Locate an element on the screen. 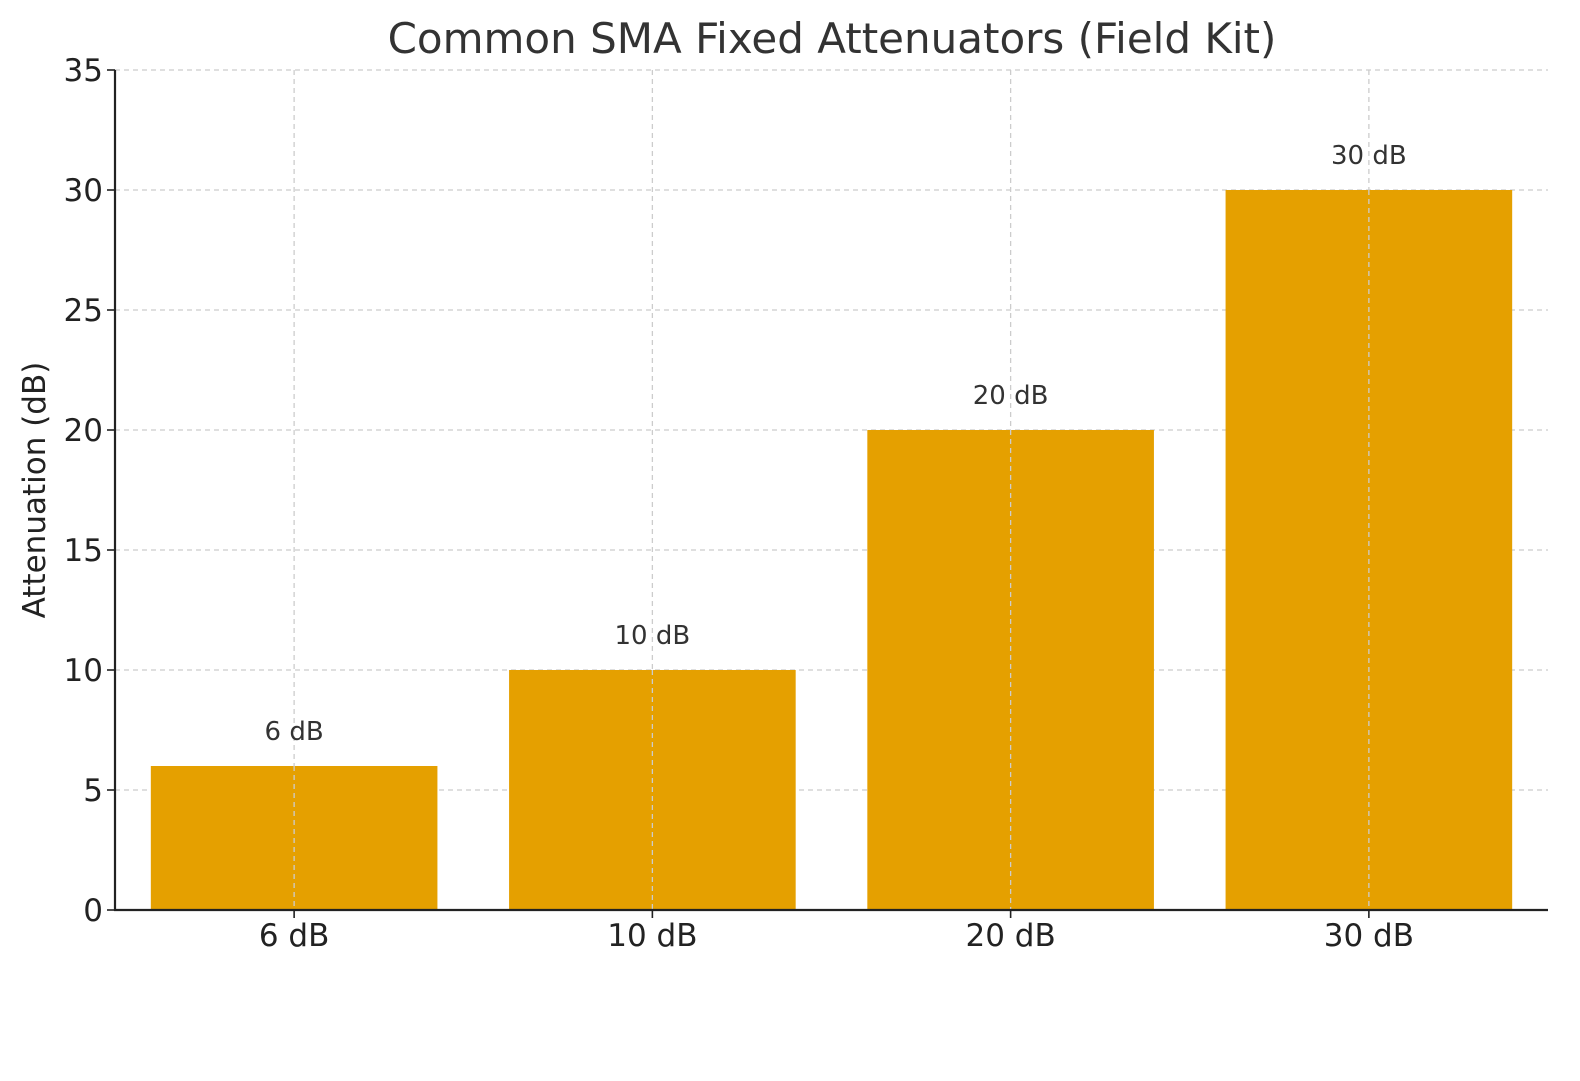 The width and height of the screenshot is (1580, 1081). y-tick-label: 35 is located at coordinates (83, 71).